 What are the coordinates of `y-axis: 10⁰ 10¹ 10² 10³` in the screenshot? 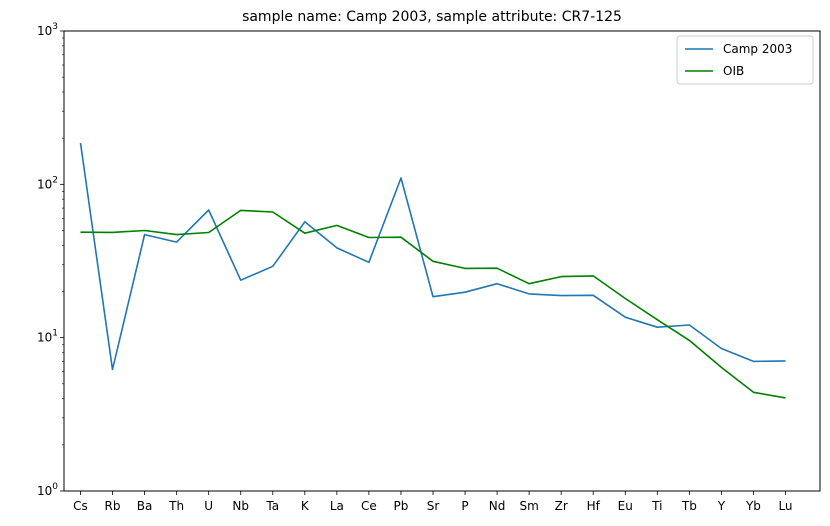 It's located at (50, 260).